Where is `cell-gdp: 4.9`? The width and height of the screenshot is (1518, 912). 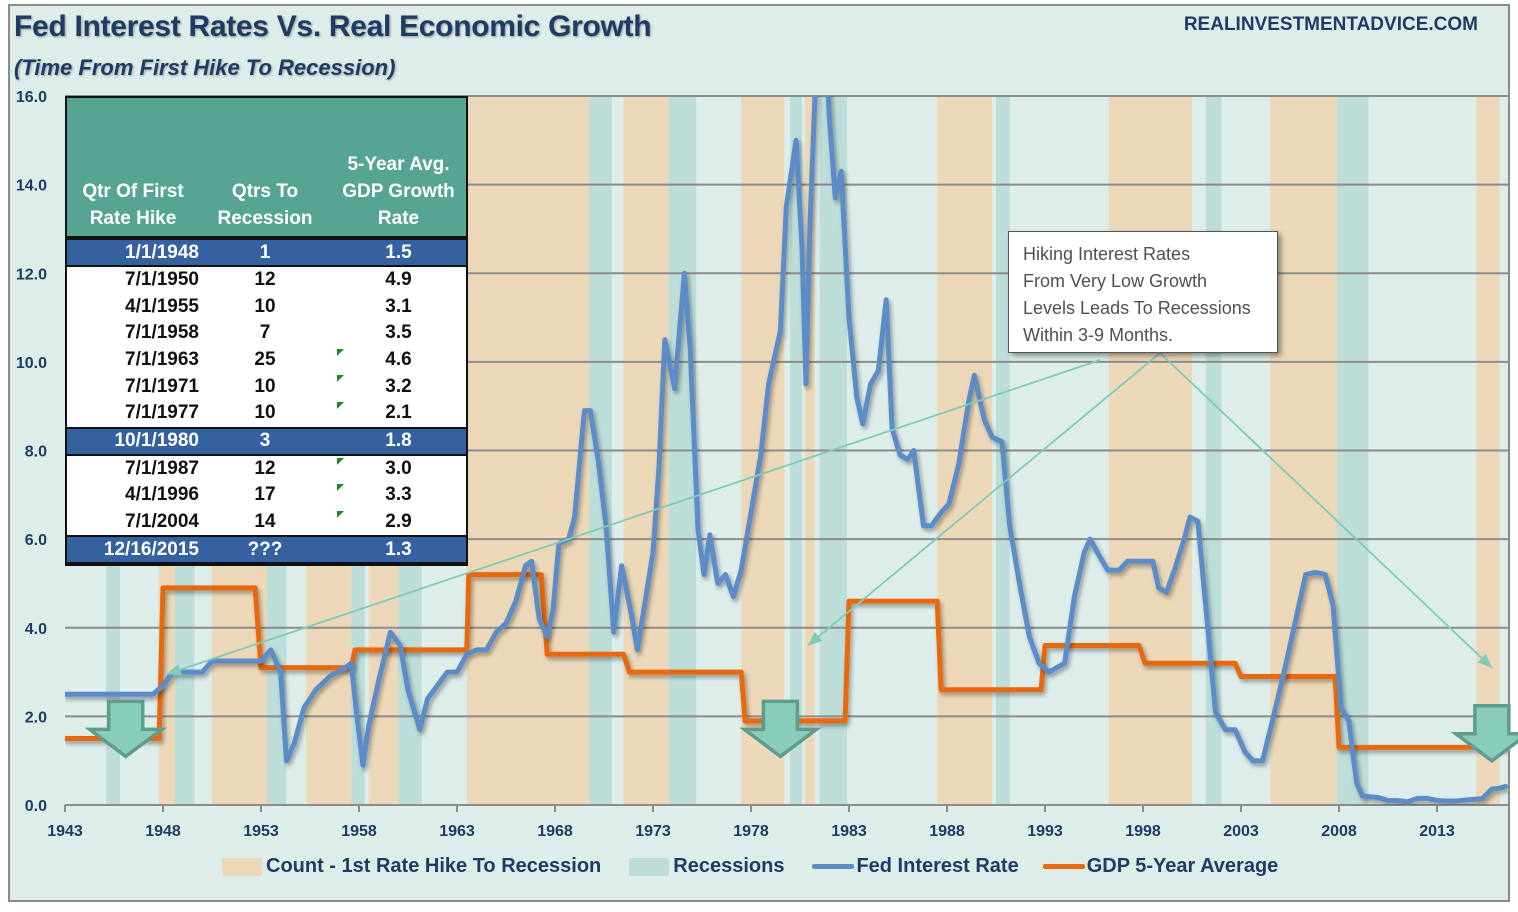
cell-gdp: 4.9 is located at coordinates (398, 280).